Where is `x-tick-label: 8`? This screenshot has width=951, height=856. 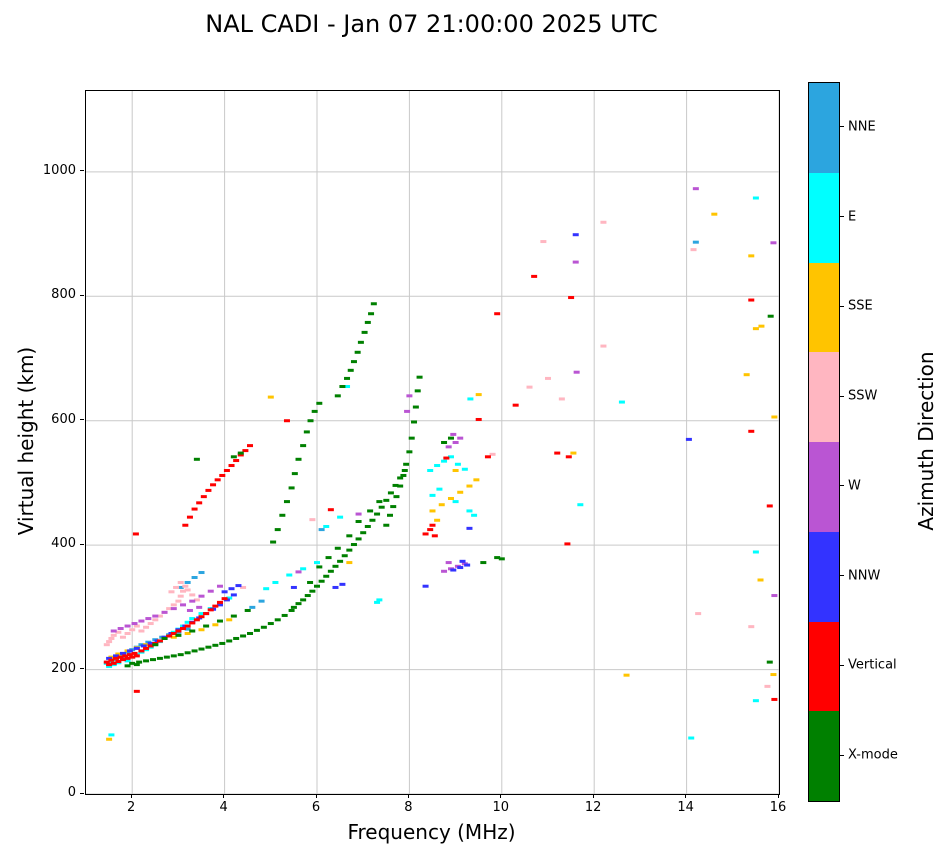 x-tick-label: 8 is located at coordinates (408, 807).